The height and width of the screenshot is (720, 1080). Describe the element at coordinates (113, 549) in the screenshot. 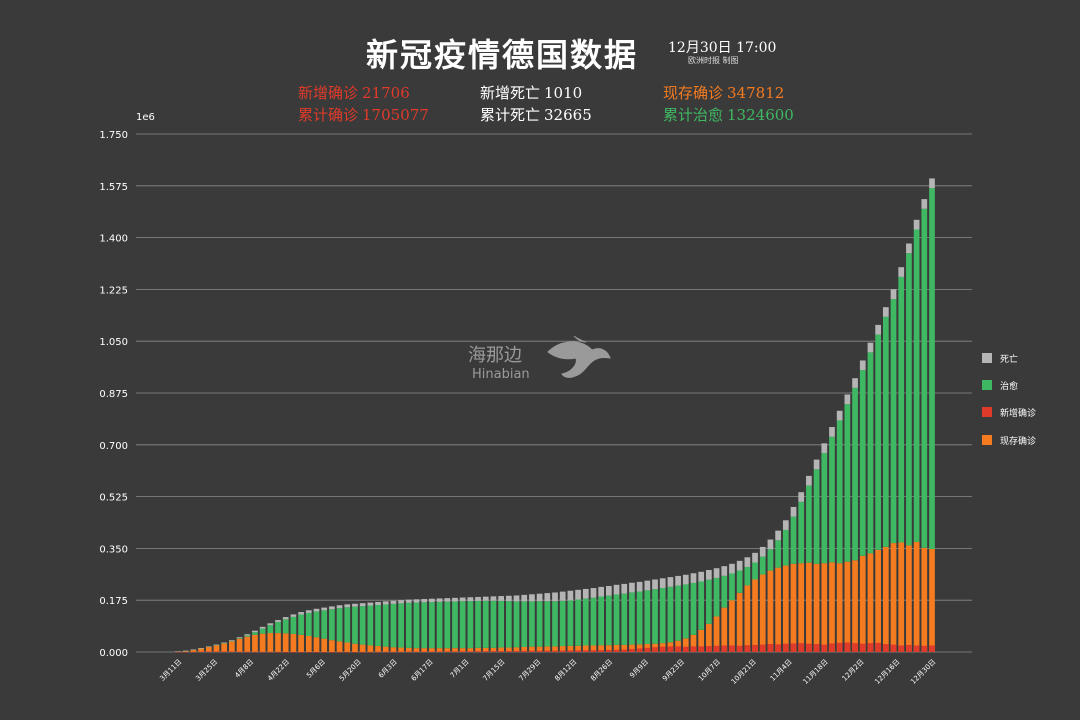

I see `y-tick-label: 0.350` at that location.